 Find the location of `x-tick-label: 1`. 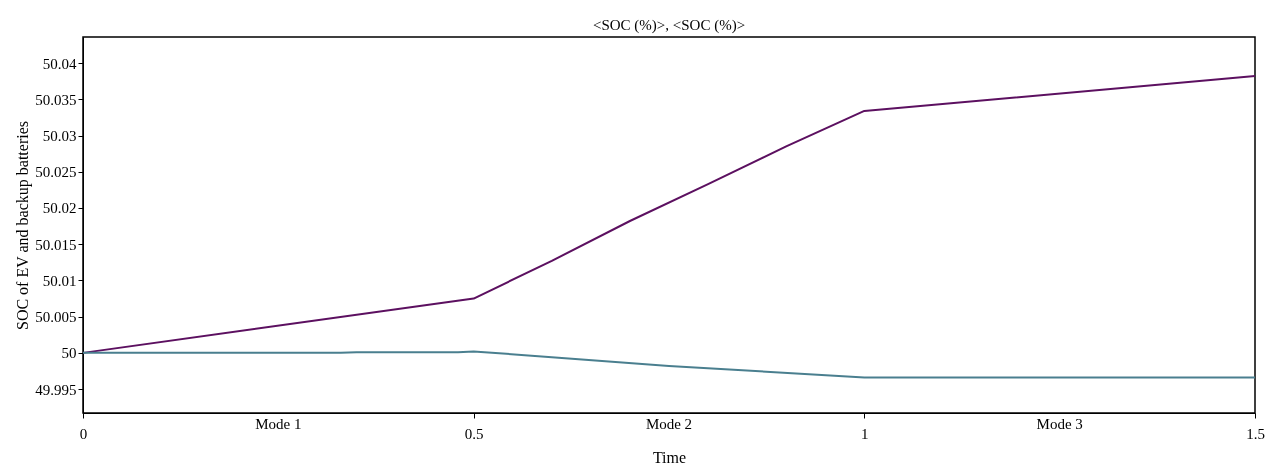

x-tick-label: 1 is located at coordinates (865, 433).